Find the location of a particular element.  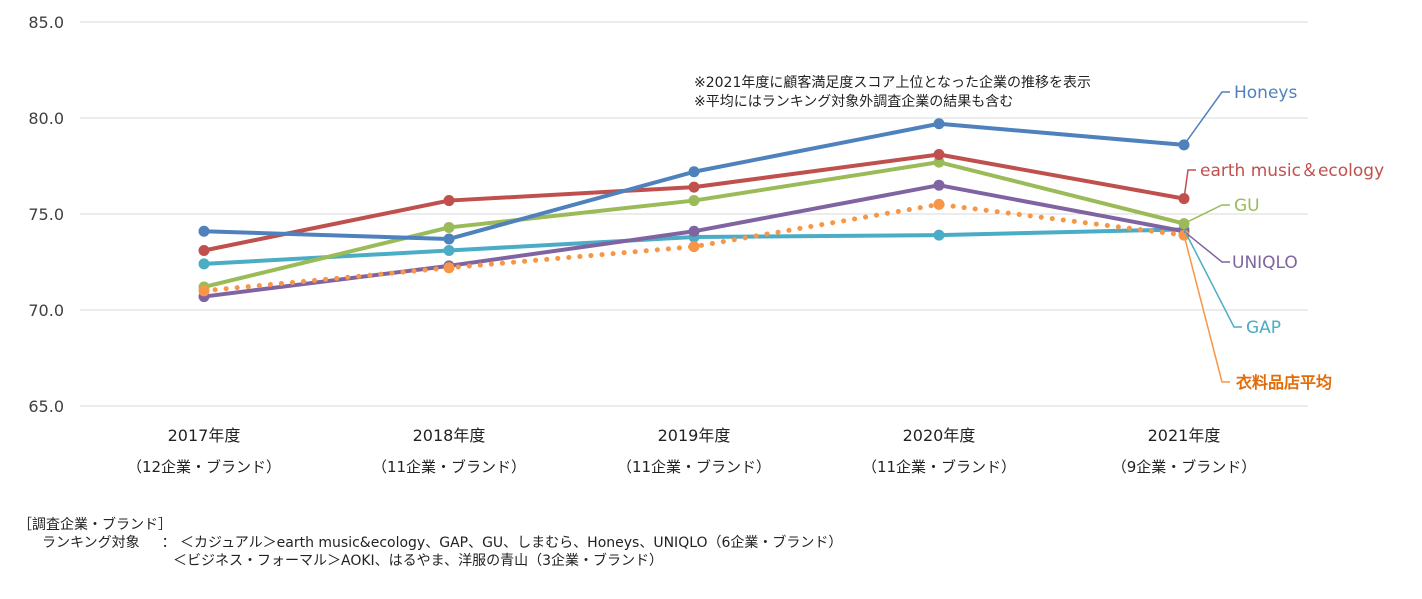

x-tick-sublabel: （9企業・ブランド） is located at coordinates (1184, 467).